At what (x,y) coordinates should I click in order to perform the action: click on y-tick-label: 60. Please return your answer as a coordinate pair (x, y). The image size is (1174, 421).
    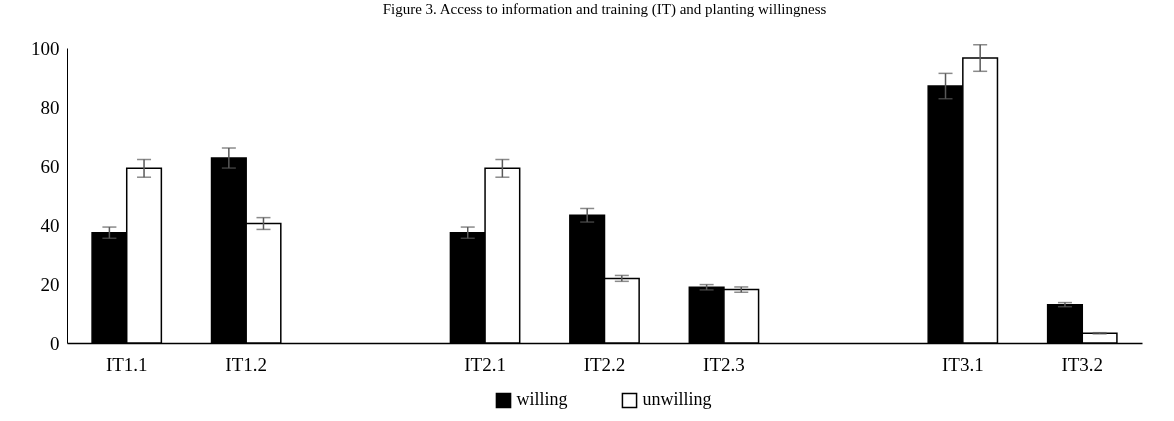
    Looking at the image, I should click on (50, 166).